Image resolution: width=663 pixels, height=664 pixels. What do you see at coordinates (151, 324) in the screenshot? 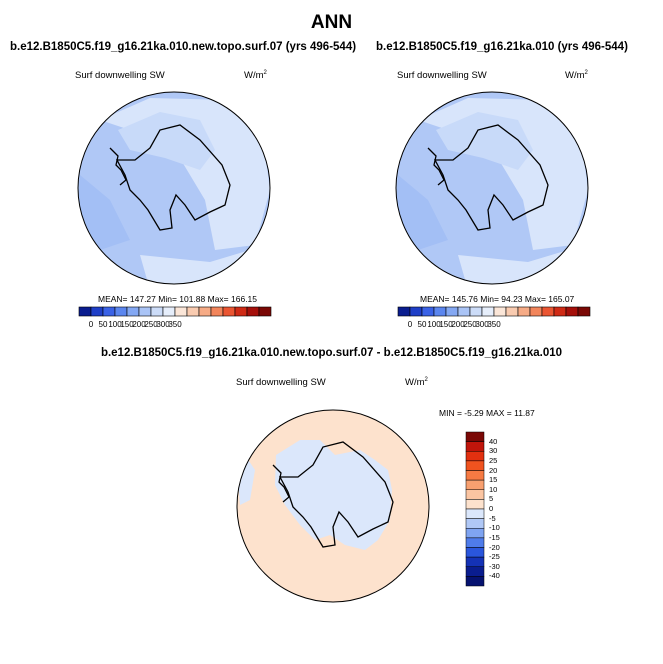
I see `panel-1-colorbar-tick-label: 250` at bounding box center [151, 324].